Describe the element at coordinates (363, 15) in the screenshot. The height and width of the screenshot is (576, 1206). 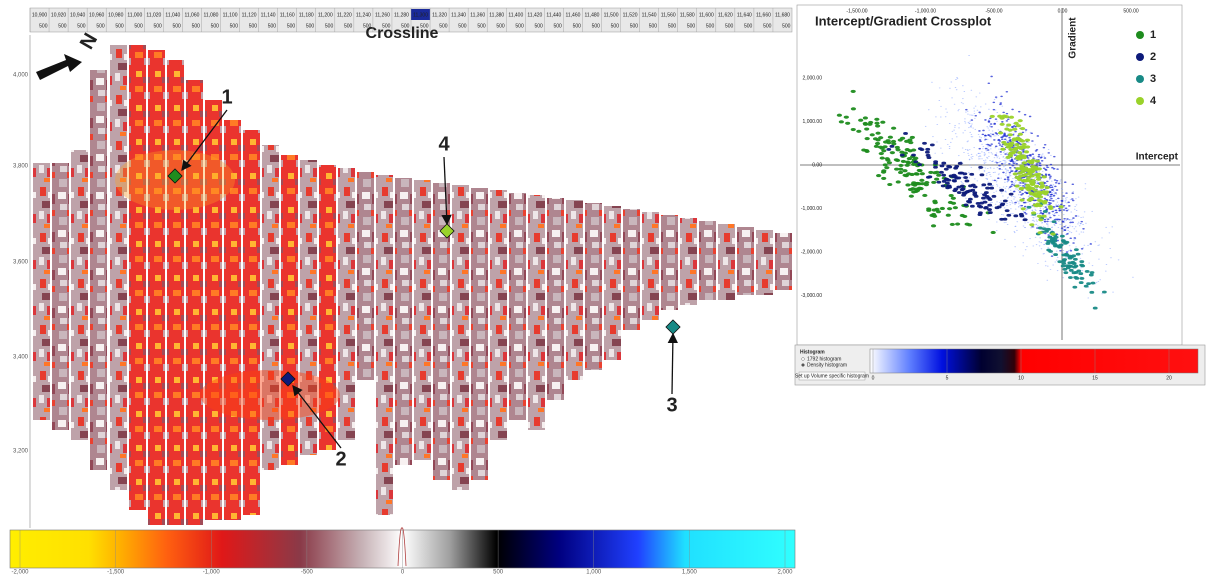
I see `ruler-label: 11,240` at that location.